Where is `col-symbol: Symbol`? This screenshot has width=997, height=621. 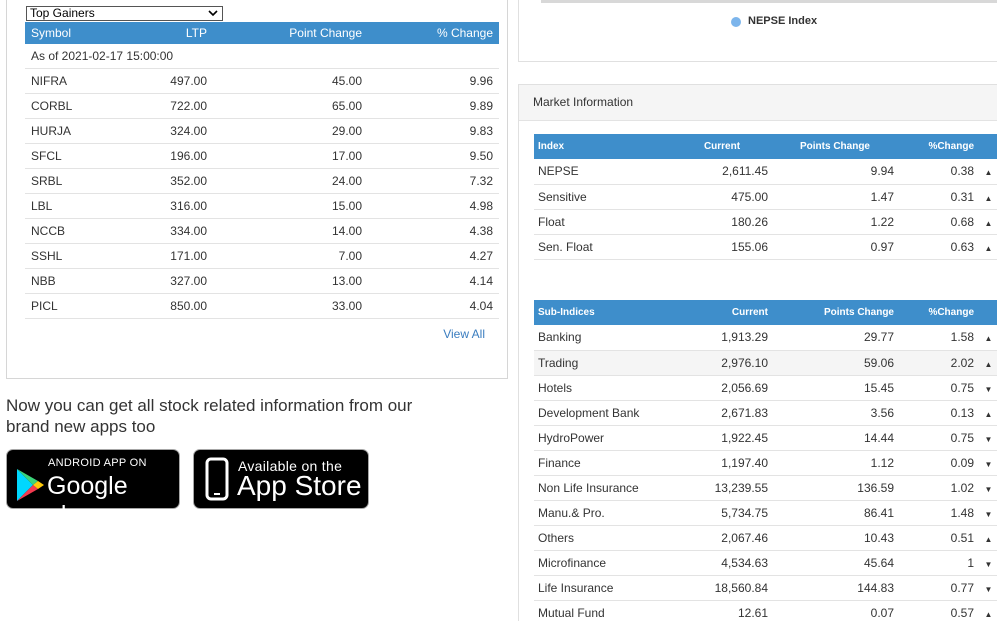 col-symbol: Symbol is located at coordinates (81, 33).